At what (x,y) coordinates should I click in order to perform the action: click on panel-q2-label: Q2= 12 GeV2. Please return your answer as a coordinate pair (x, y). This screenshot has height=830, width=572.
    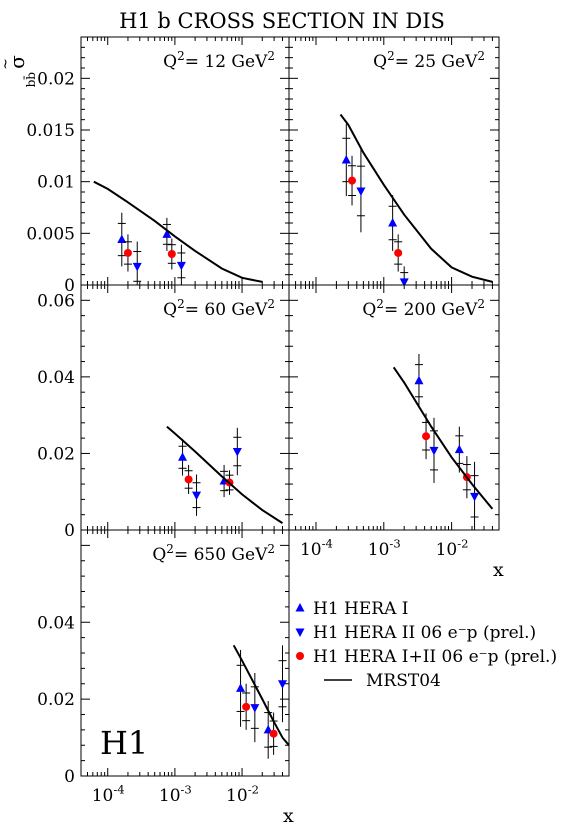
    Looking at the image, I should click on (219, 60).